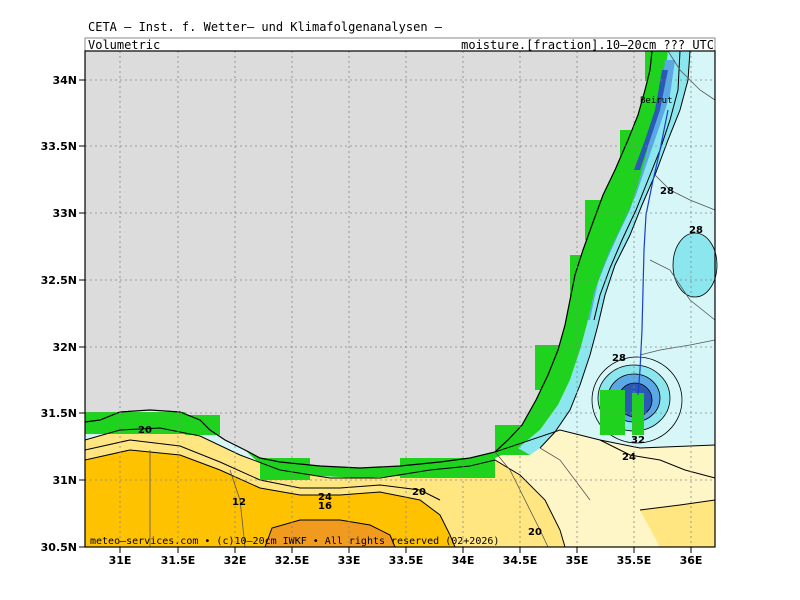  Describe the element at coordinates (695, 265) in the screenshot. I see `cyan-blob-east` at that location.